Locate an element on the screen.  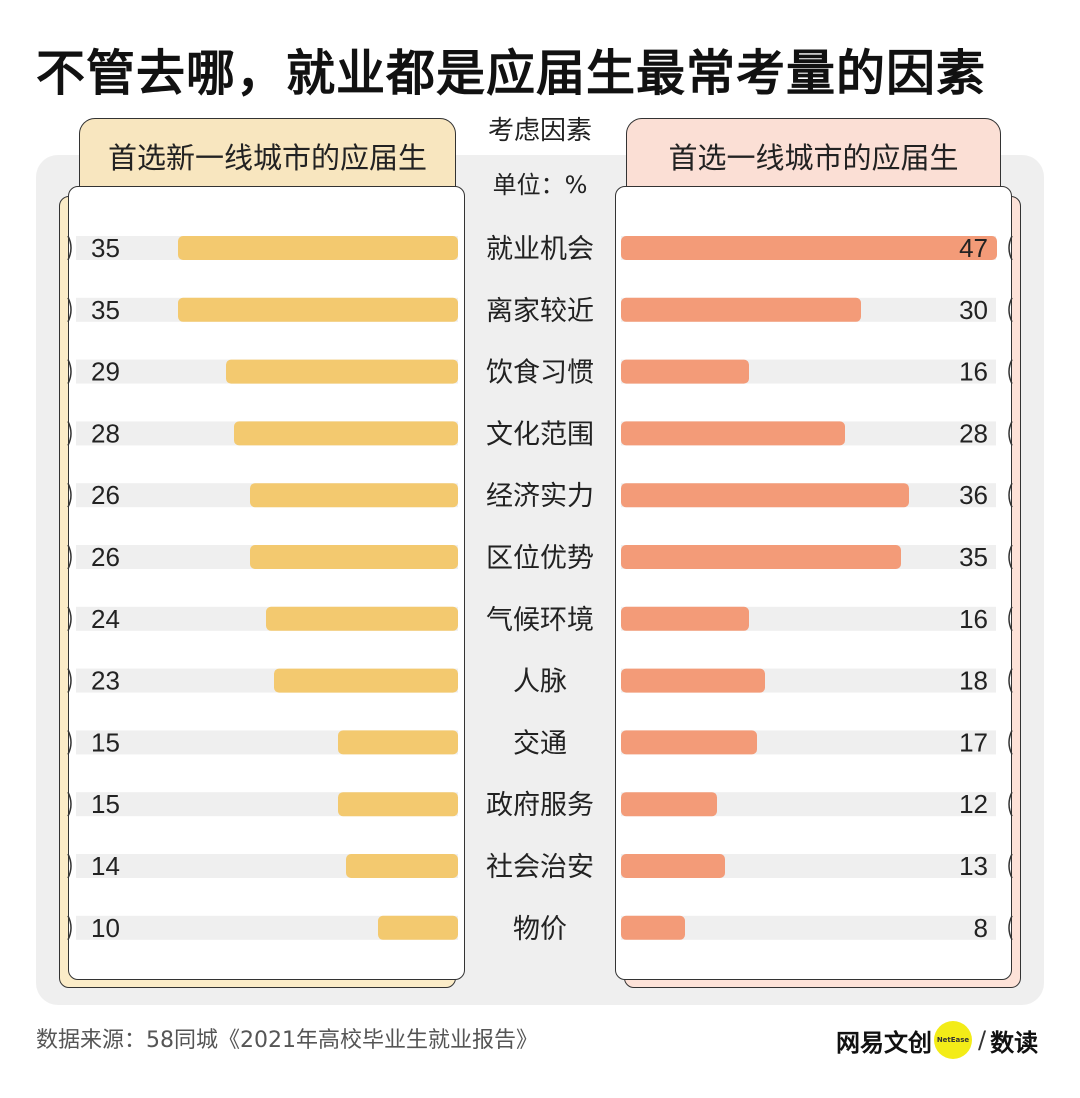
left-panel-label: 首选新一线城市的应届生 is located at coordinates (267, 153).